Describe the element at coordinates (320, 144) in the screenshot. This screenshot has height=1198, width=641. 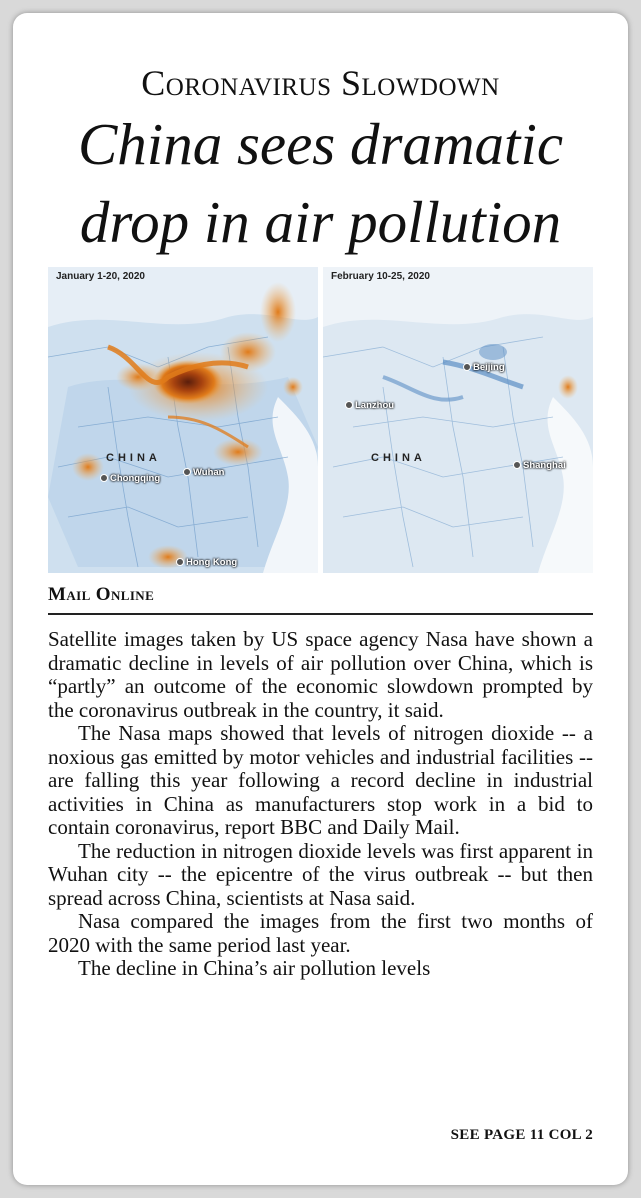
I see `headline-line-1: China sees dramatic` at that location.